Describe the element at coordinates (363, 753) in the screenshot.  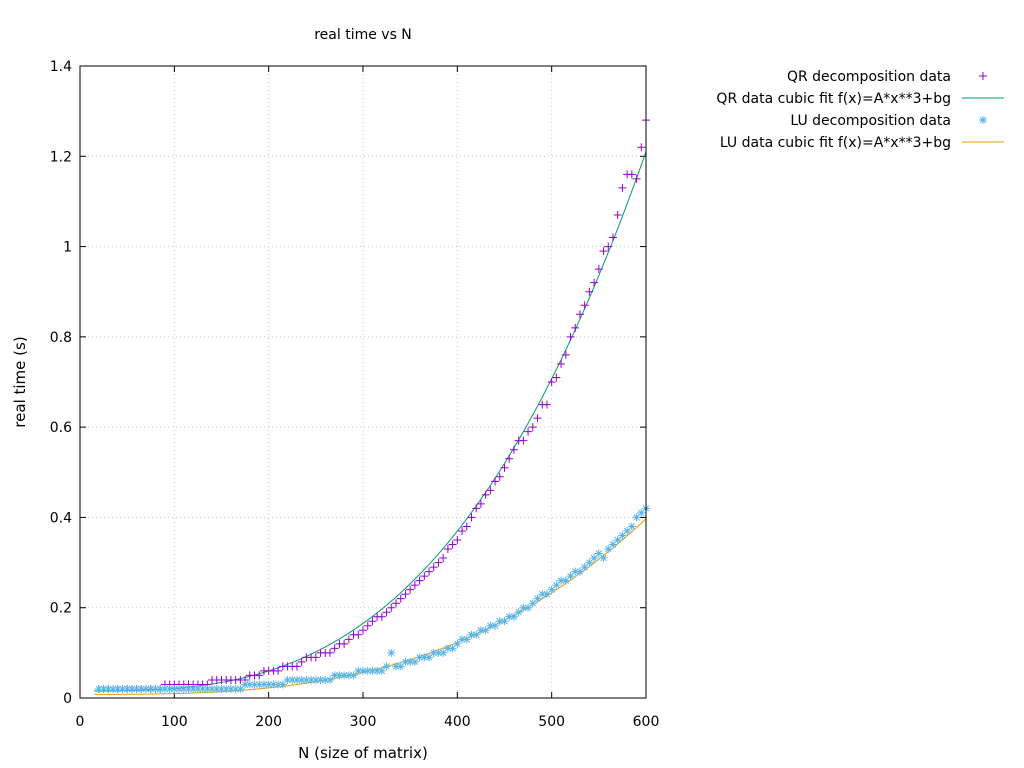
I see `x-axis-label: N (size of matrix)` at that location.